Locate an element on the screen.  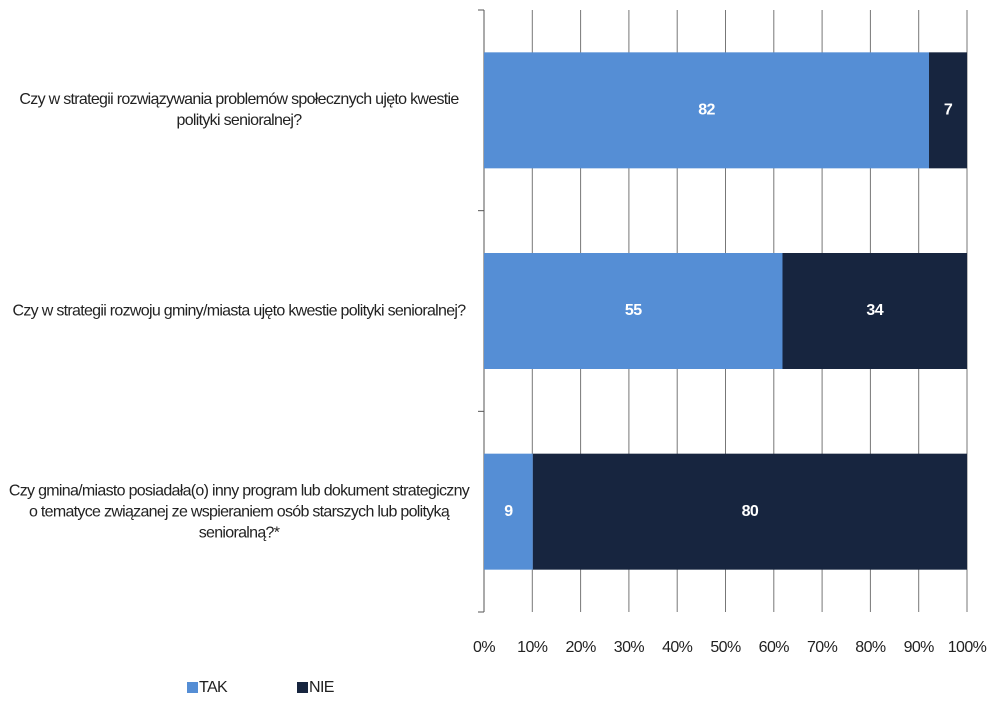
data-label: 55 is located at coordinates (633, 310).